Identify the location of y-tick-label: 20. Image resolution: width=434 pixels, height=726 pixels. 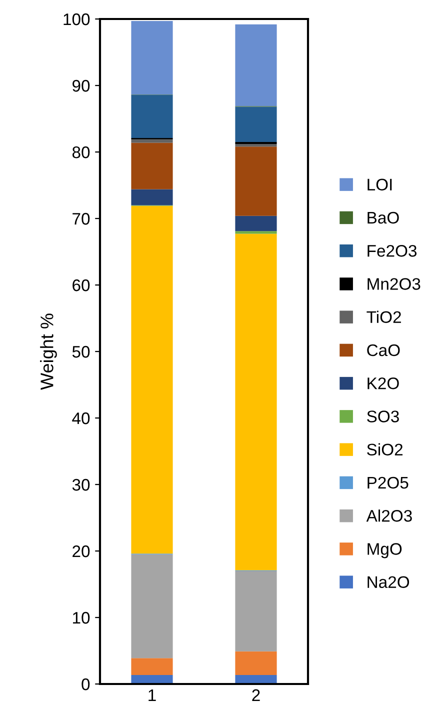
(81, 551).